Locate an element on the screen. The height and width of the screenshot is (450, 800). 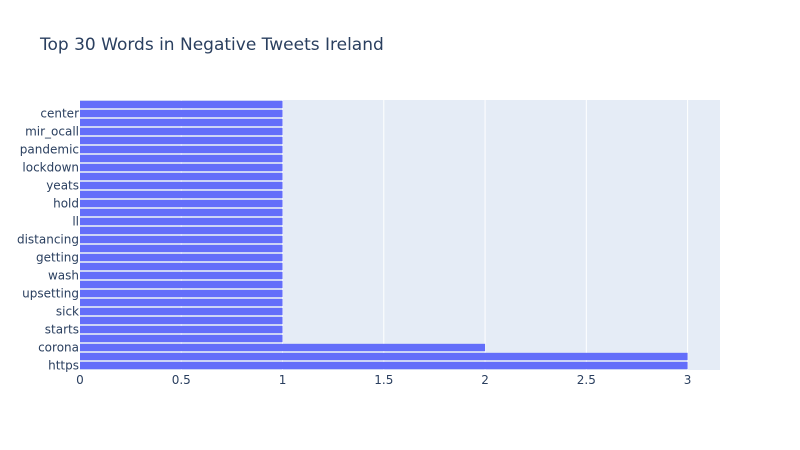
y-tick-label: pandemic is located at coordinates (49, 150).